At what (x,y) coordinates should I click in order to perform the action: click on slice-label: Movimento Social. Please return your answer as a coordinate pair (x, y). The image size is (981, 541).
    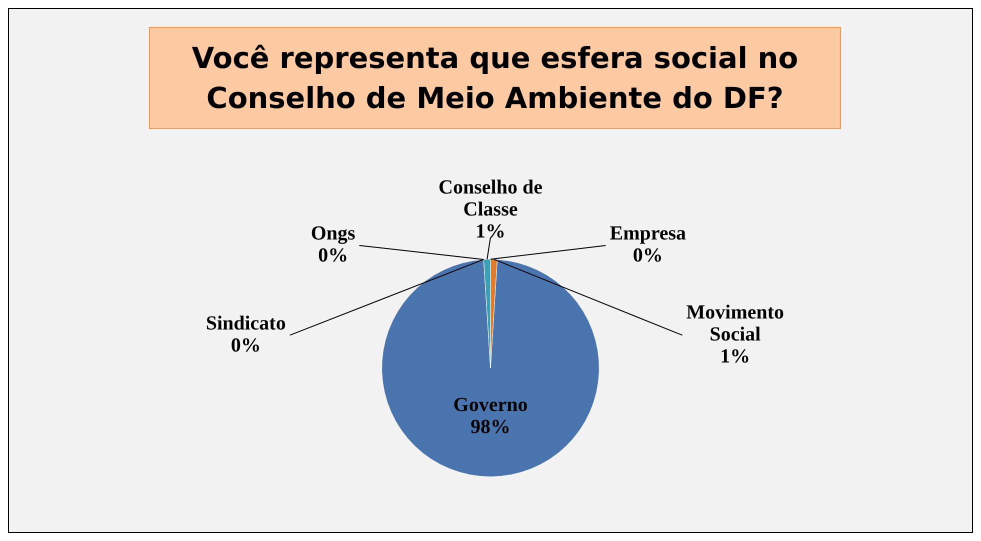
    Looking at the image, I should click on (735, 323).